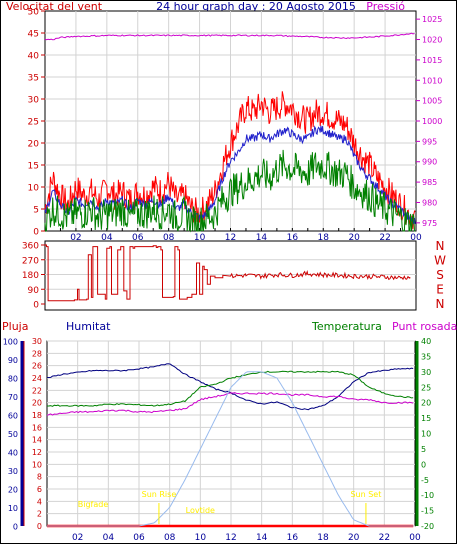 The height and width of the screenshot is (544, 457). Describe the element at coordinates (37, 341) in the screenshot. I see `rain-tick-label: 30` at that location.